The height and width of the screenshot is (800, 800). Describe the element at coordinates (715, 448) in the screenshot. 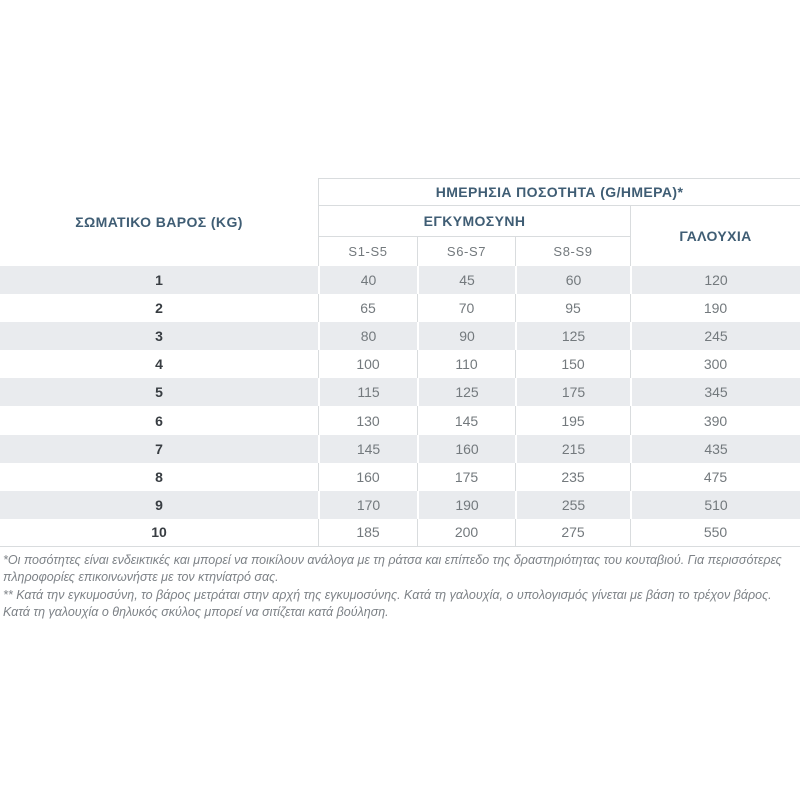

I see `value-lactation: 435` at that location.